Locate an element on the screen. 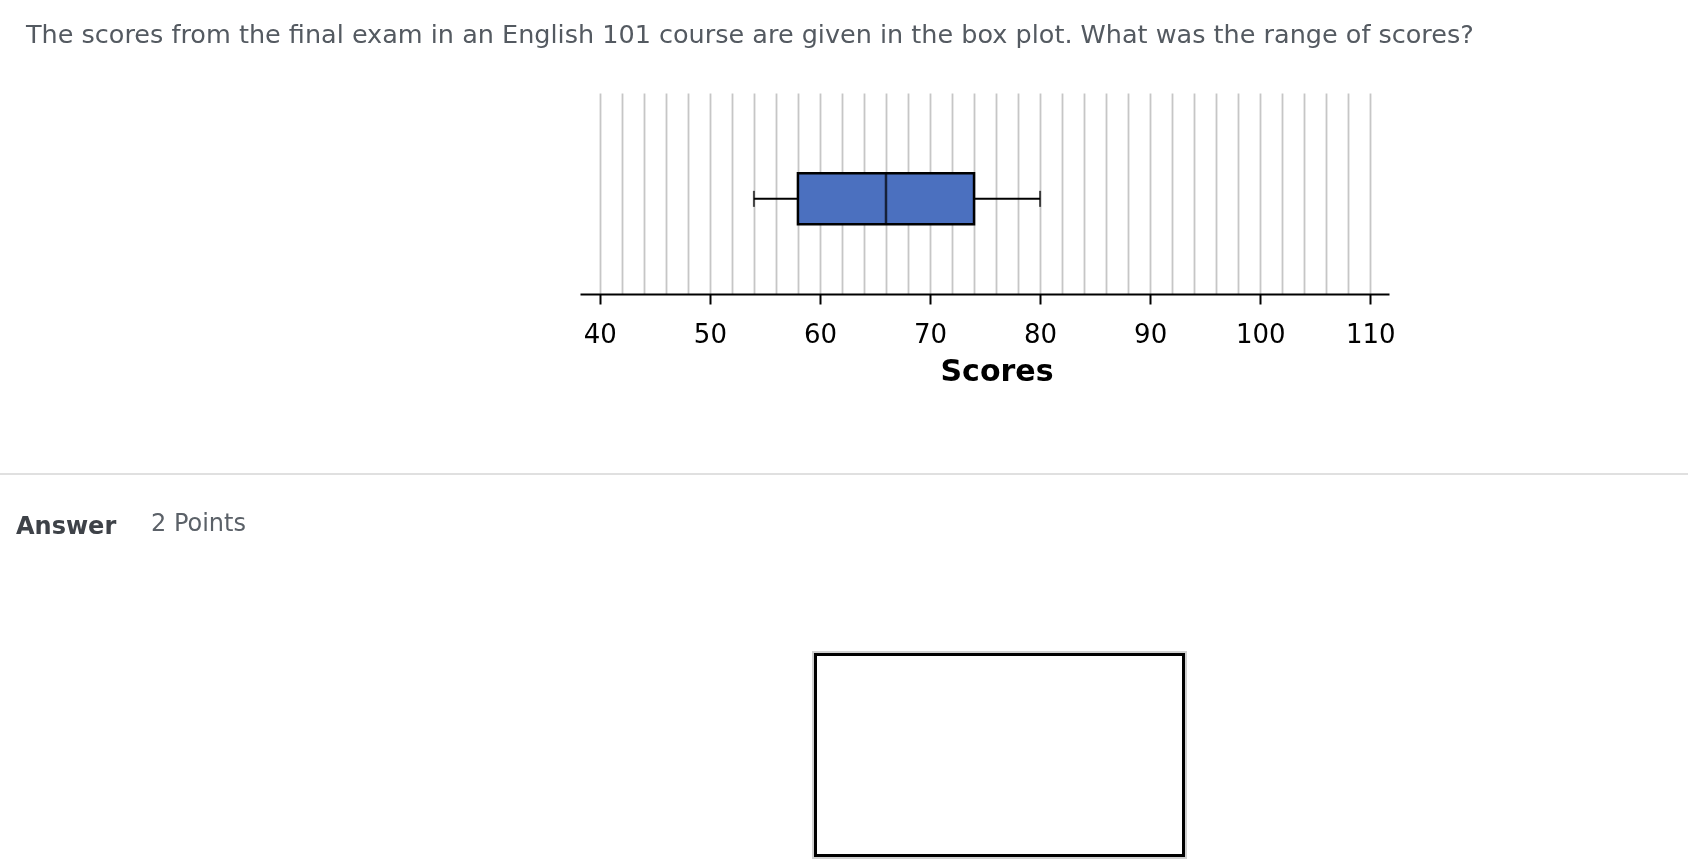 This screenshot has height=860, width=1688. x-tick-label: 110 is located at coordinates (1370, 333).